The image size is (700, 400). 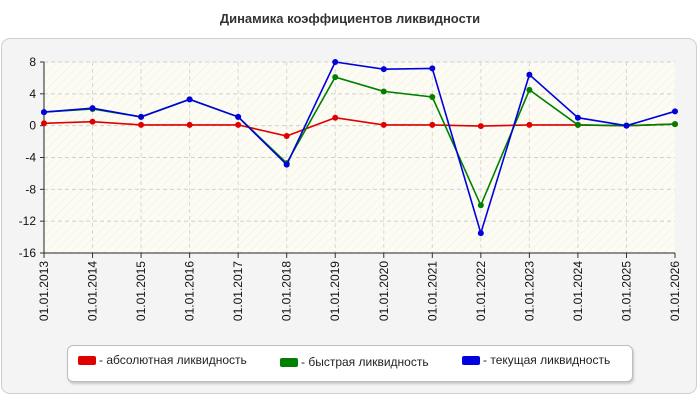 I want to click on legend-item-quick: - быстрая ликвидность, so click(x=354, y=362).